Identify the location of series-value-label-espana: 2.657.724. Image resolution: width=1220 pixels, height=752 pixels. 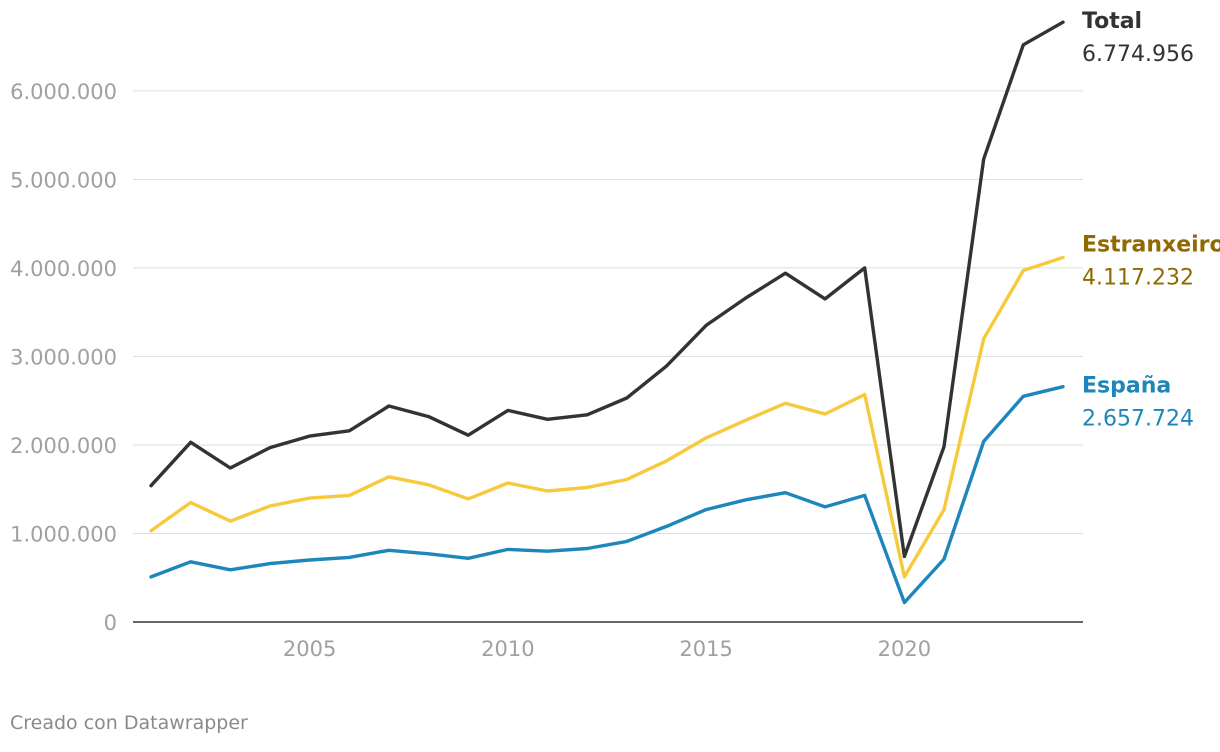
(1138, 419).